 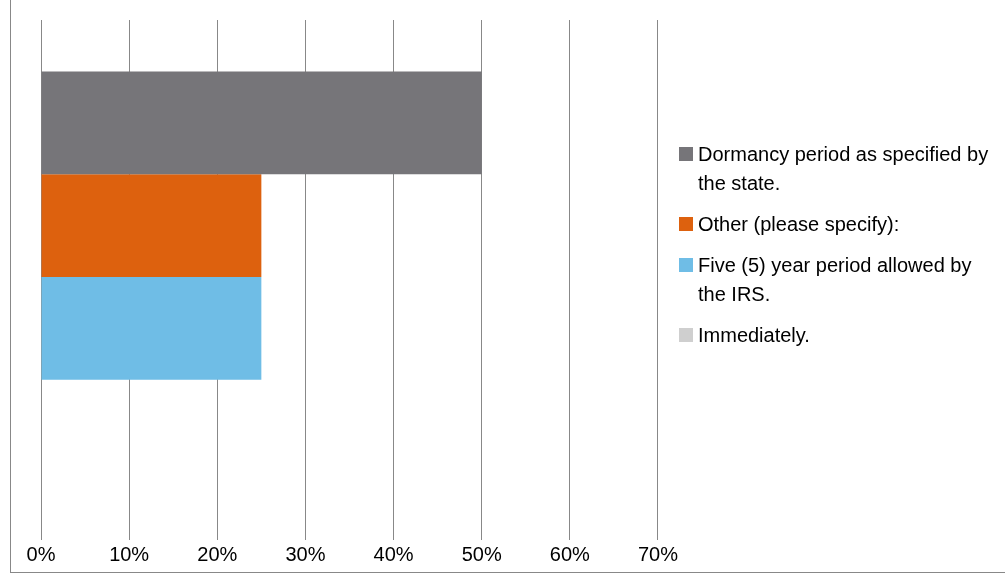 What do you see at coordinates (217, 553) in the screenshot?
I see `x-tick-label: 20%` at bounding box center [217, 553].